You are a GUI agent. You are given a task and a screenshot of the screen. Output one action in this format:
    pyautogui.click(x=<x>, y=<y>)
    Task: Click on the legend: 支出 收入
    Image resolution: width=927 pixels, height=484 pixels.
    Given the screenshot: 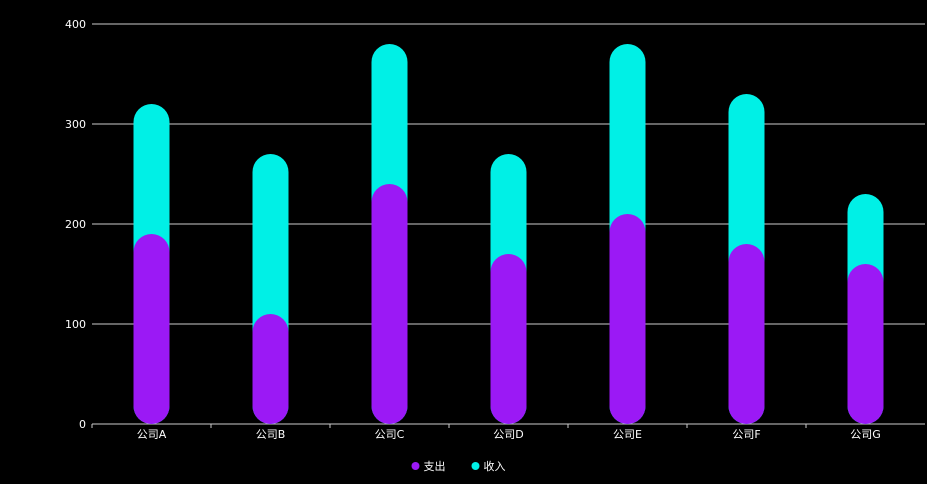 What is the action you would take?
    pyautogui.click(x=458, y=466)
    